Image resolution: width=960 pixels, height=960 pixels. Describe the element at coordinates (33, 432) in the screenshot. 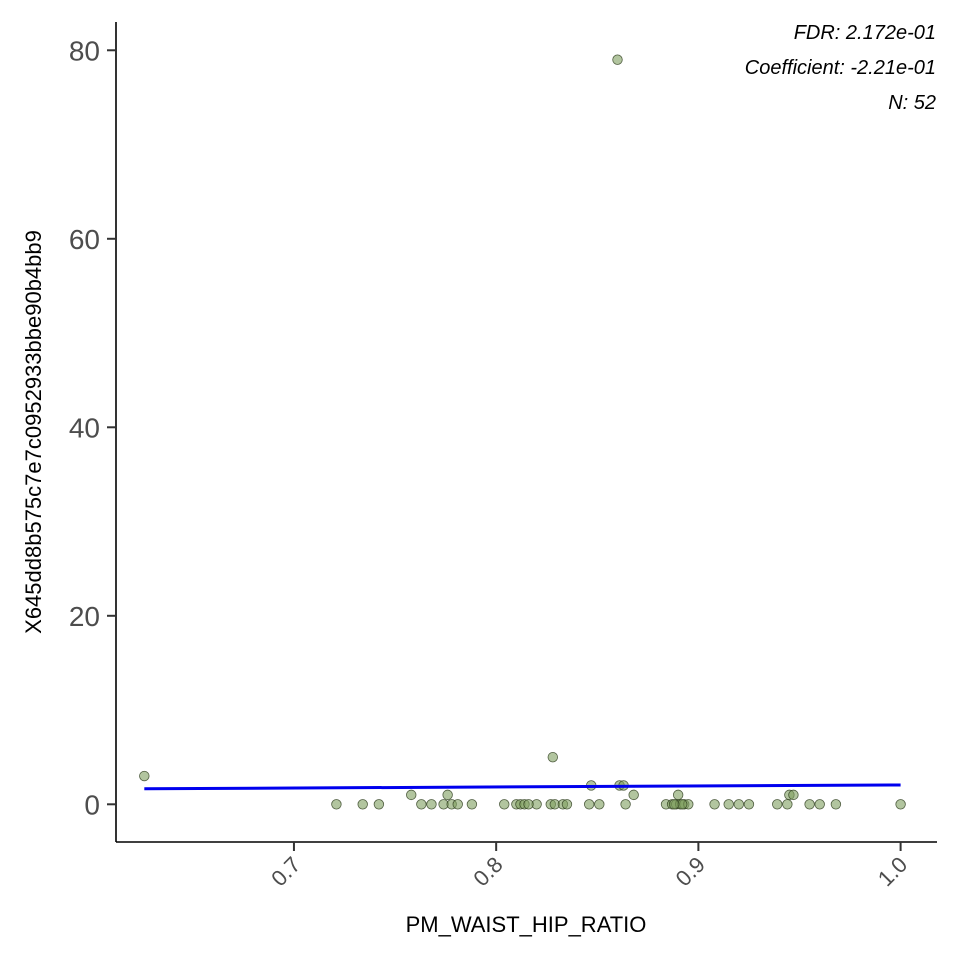

I see `y-axis-title: X645dd8b575c7e7c0952933bbe90b4bb9` at that location.